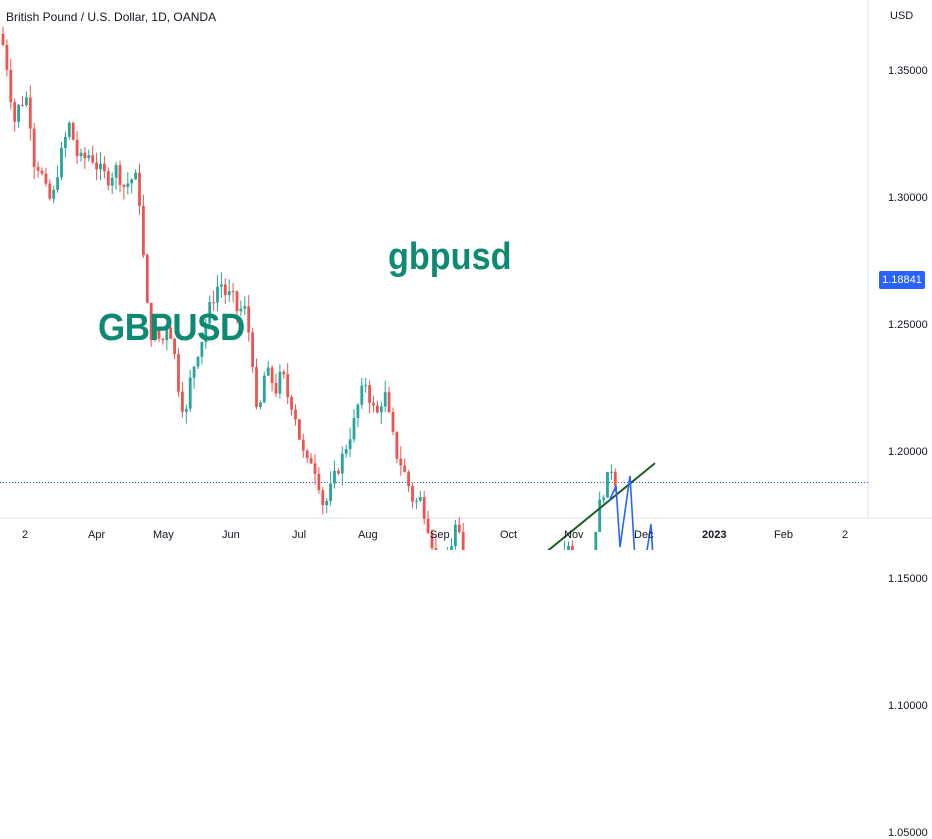 The width and height of the screenshot is (932, 839). Describe the element at coordinates (908, 452) in the screenshot. I see `y-tick-label: 1.20000` at that location.